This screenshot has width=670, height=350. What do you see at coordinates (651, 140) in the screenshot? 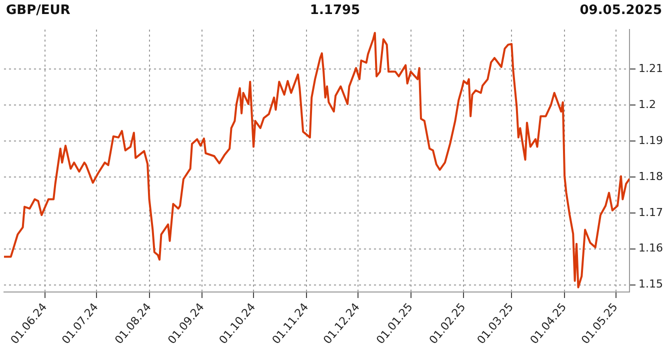
I see `y-tick-label: 1.19` at bounding box center [651, 140].